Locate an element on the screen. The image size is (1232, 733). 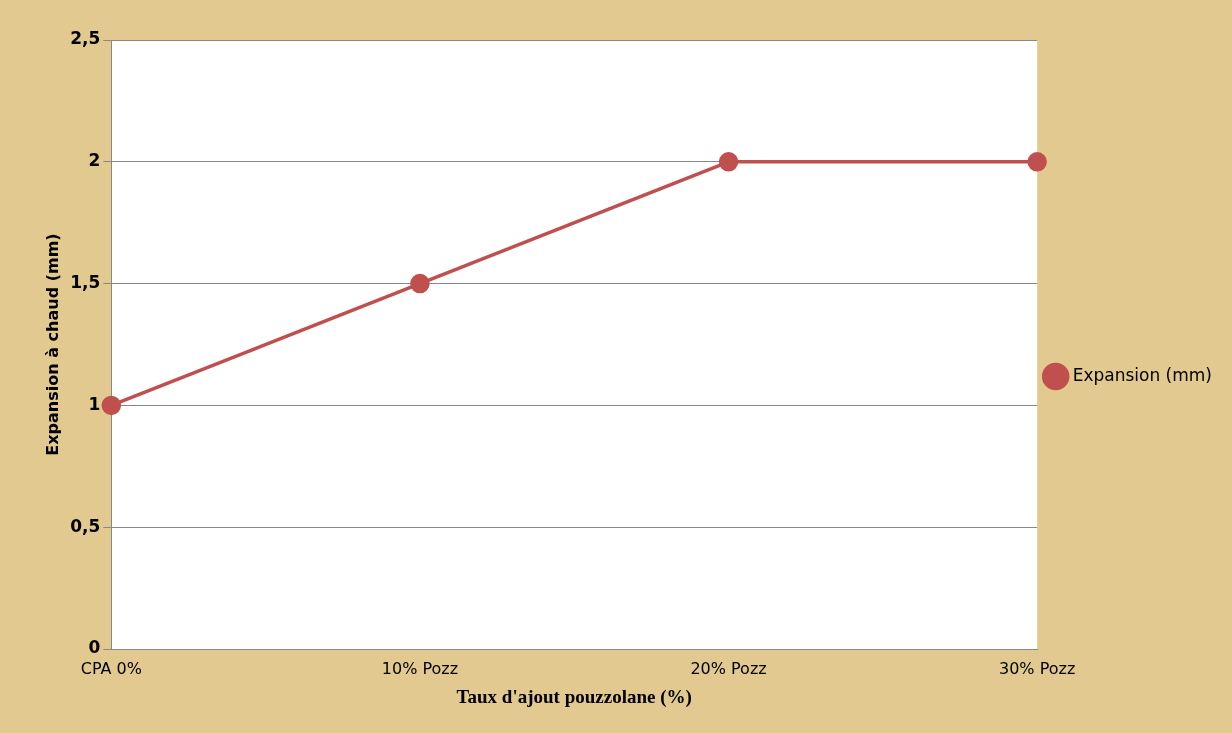
x-axis-title: Taux d'ajout pouzzolane (%) is located at coordinates (574, 696).